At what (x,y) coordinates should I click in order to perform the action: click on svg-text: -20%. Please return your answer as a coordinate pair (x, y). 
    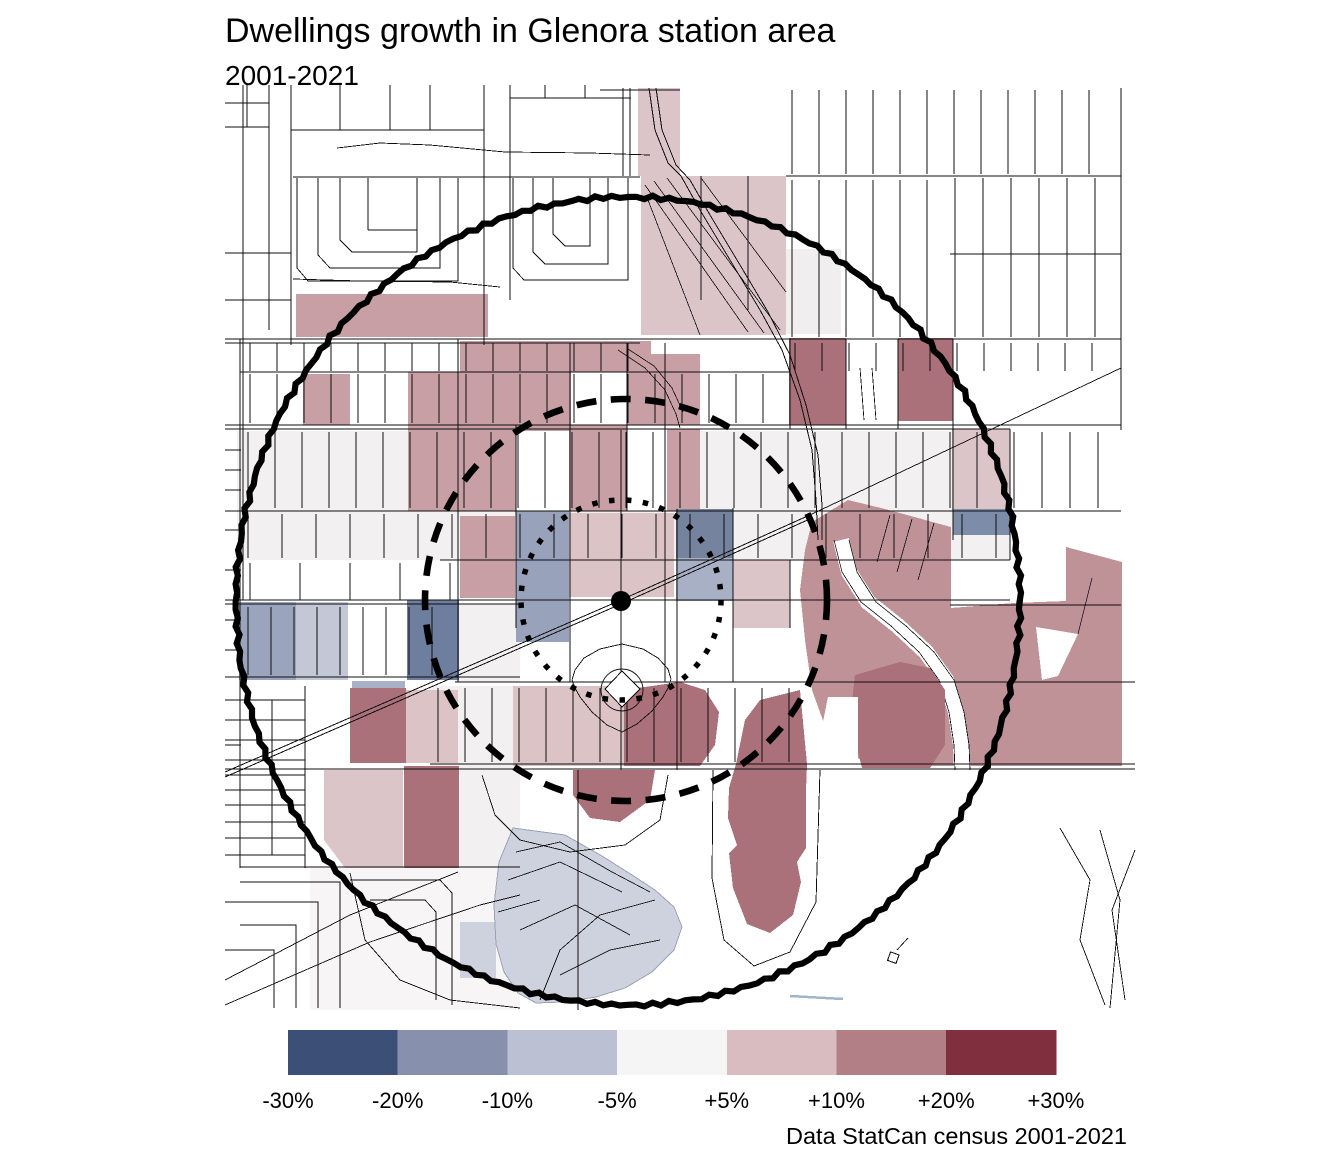
    Looking at the image, I should click on (397, 1100).